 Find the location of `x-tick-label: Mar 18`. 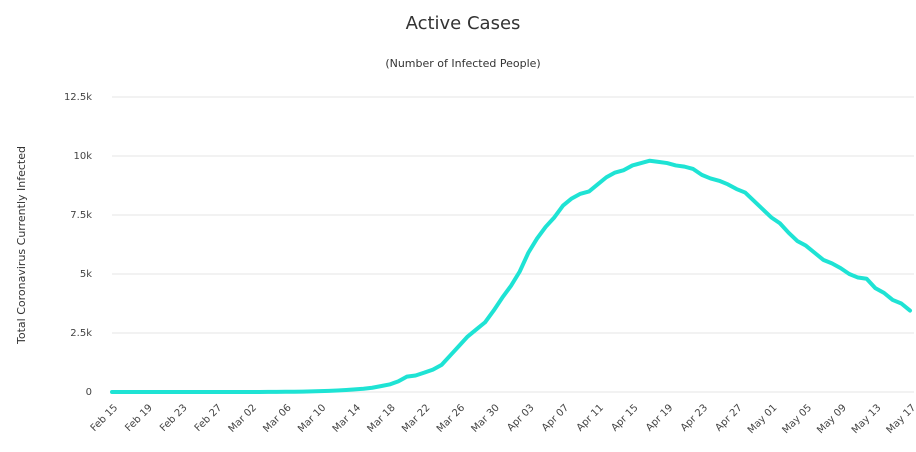

x-tick-label: Mar 18 is located at coordinates (381, 418).